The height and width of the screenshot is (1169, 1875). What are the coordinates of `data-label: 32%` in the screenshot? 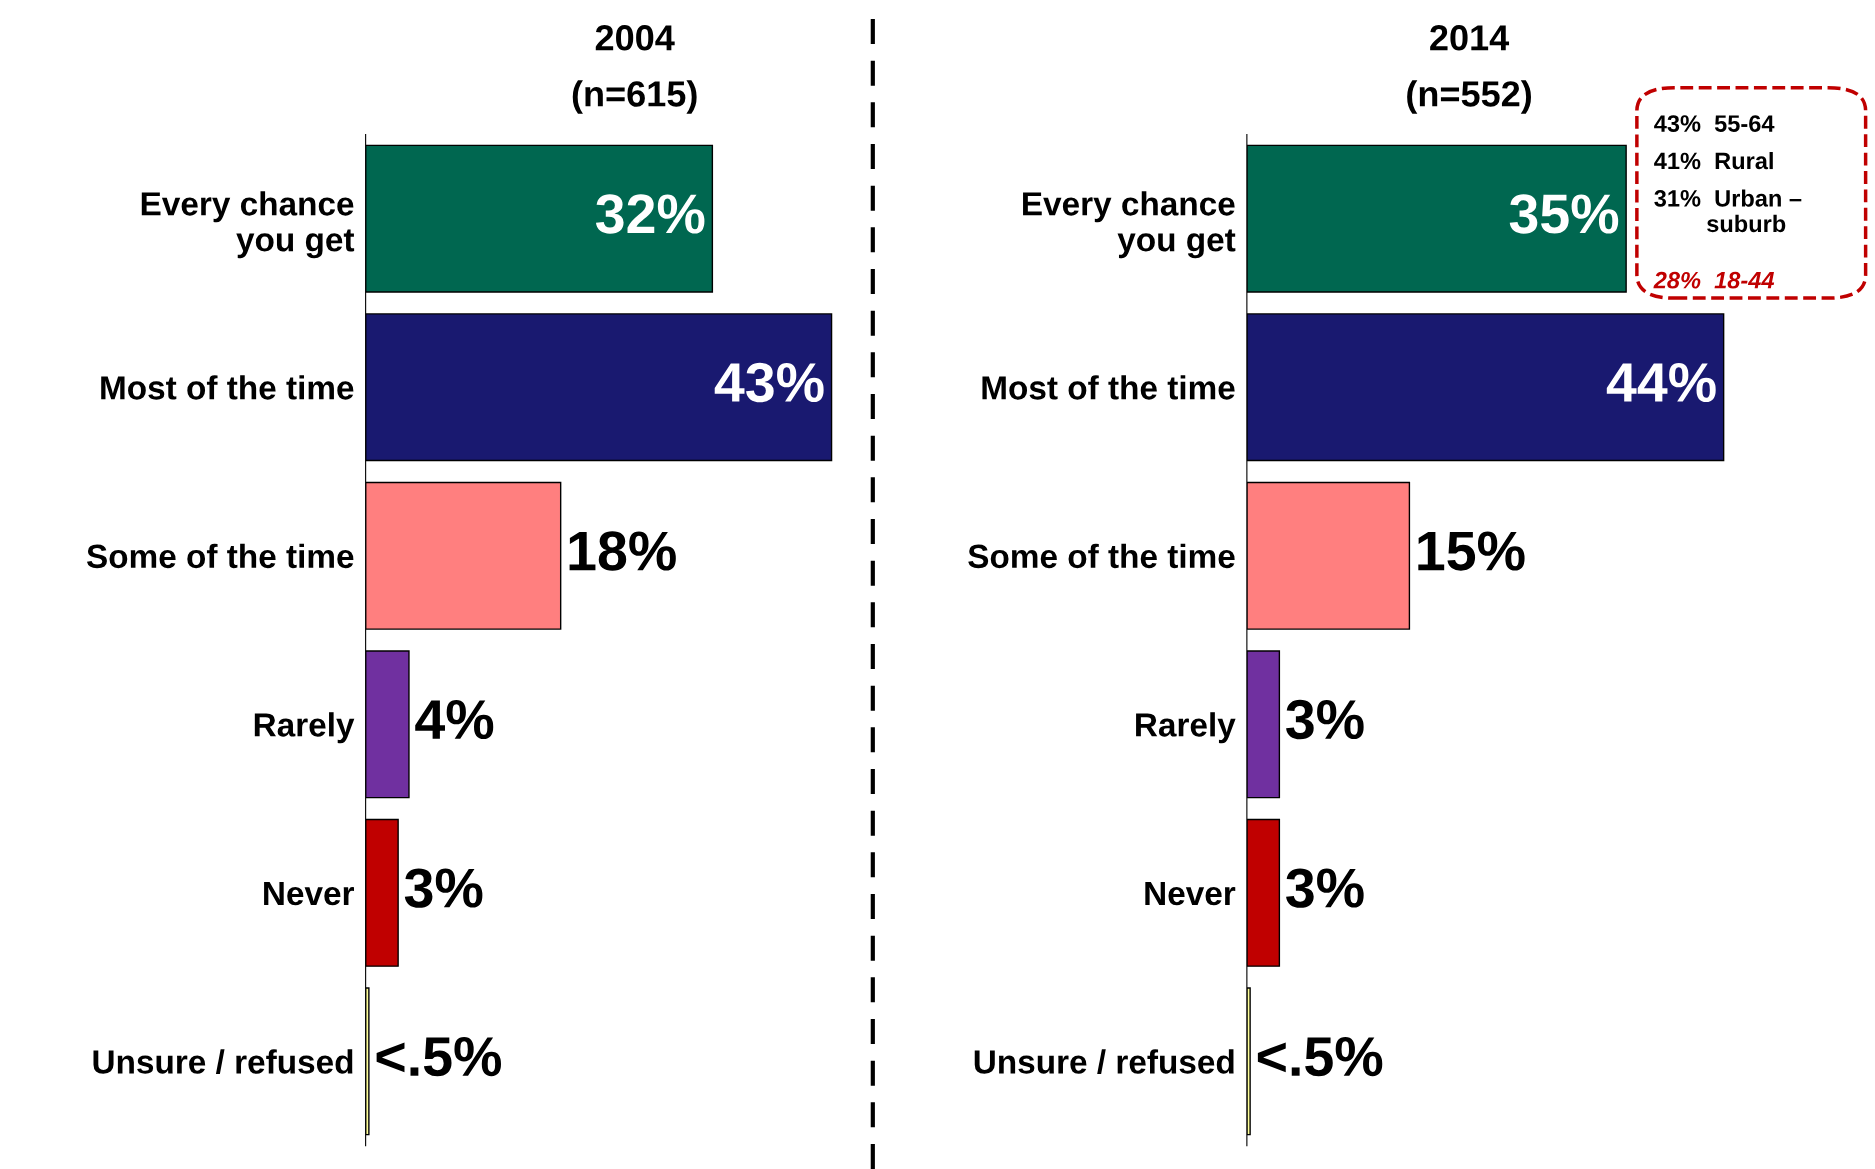 It's located at (650, 214).